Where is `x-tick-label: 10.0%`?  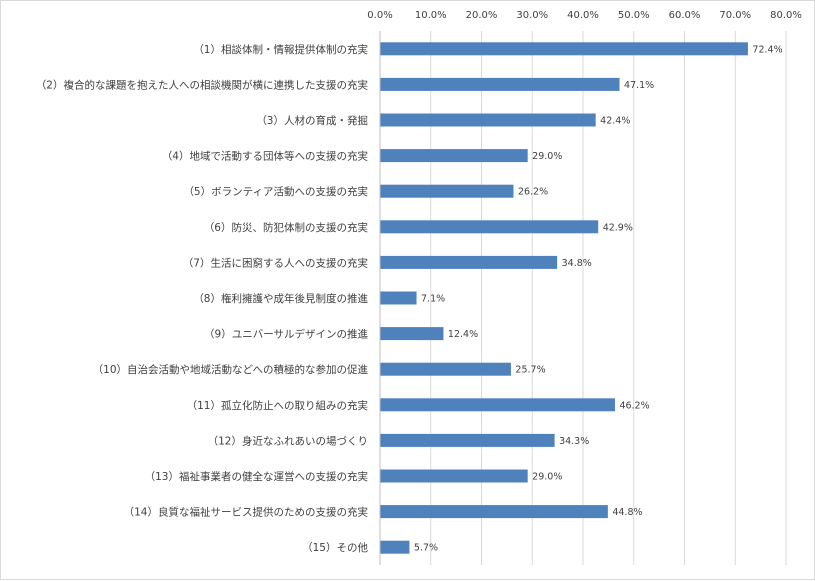 x-tick-label: 10.0% is located at coordinates (431, 15).